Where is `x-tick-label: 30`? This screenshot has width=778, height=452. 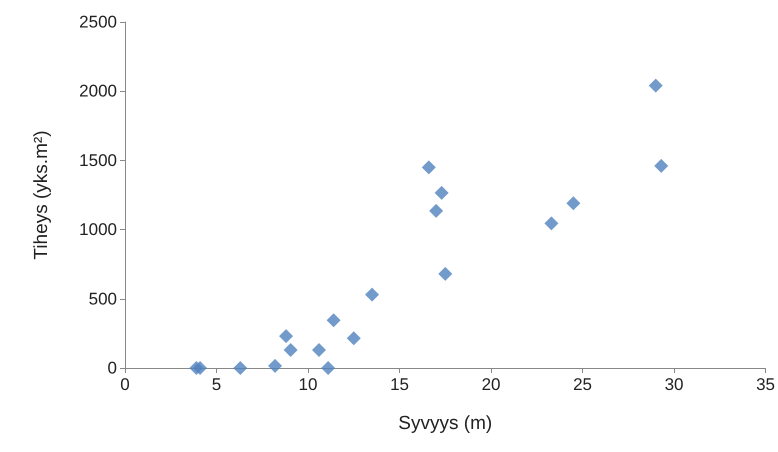
x-tick-label: 30 is located at coordinates (674, 384).